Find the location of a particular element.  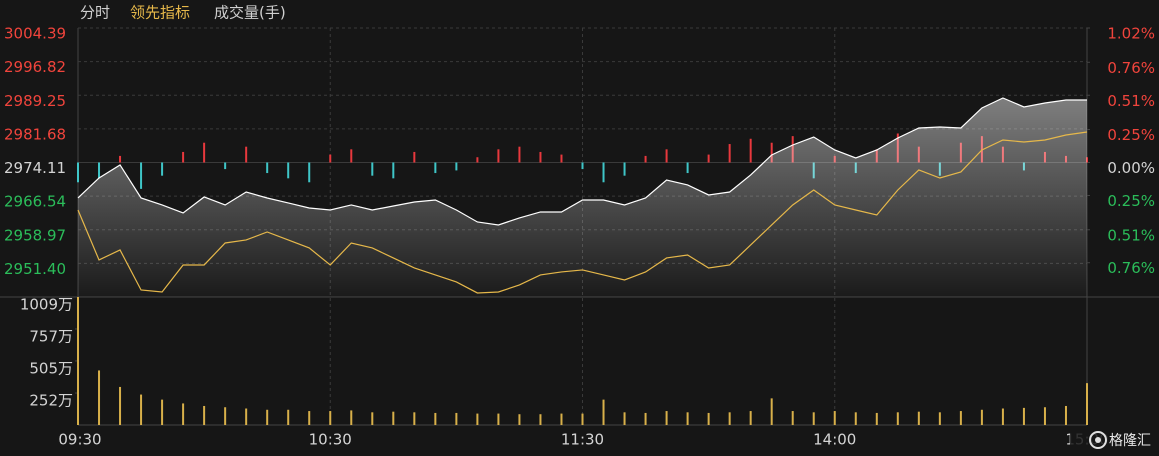

watermark-icon is located at coordinates (1098, 440).